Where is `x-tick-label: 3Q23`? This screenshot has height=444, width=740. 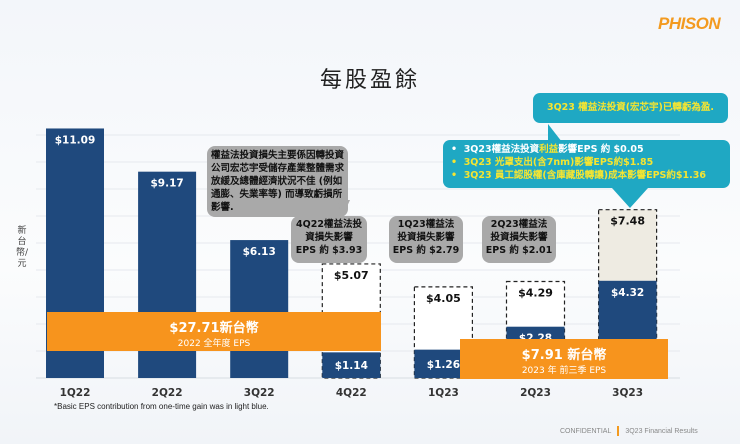 x-tick-label: 3Q23 is located at coordinates (627, 393).